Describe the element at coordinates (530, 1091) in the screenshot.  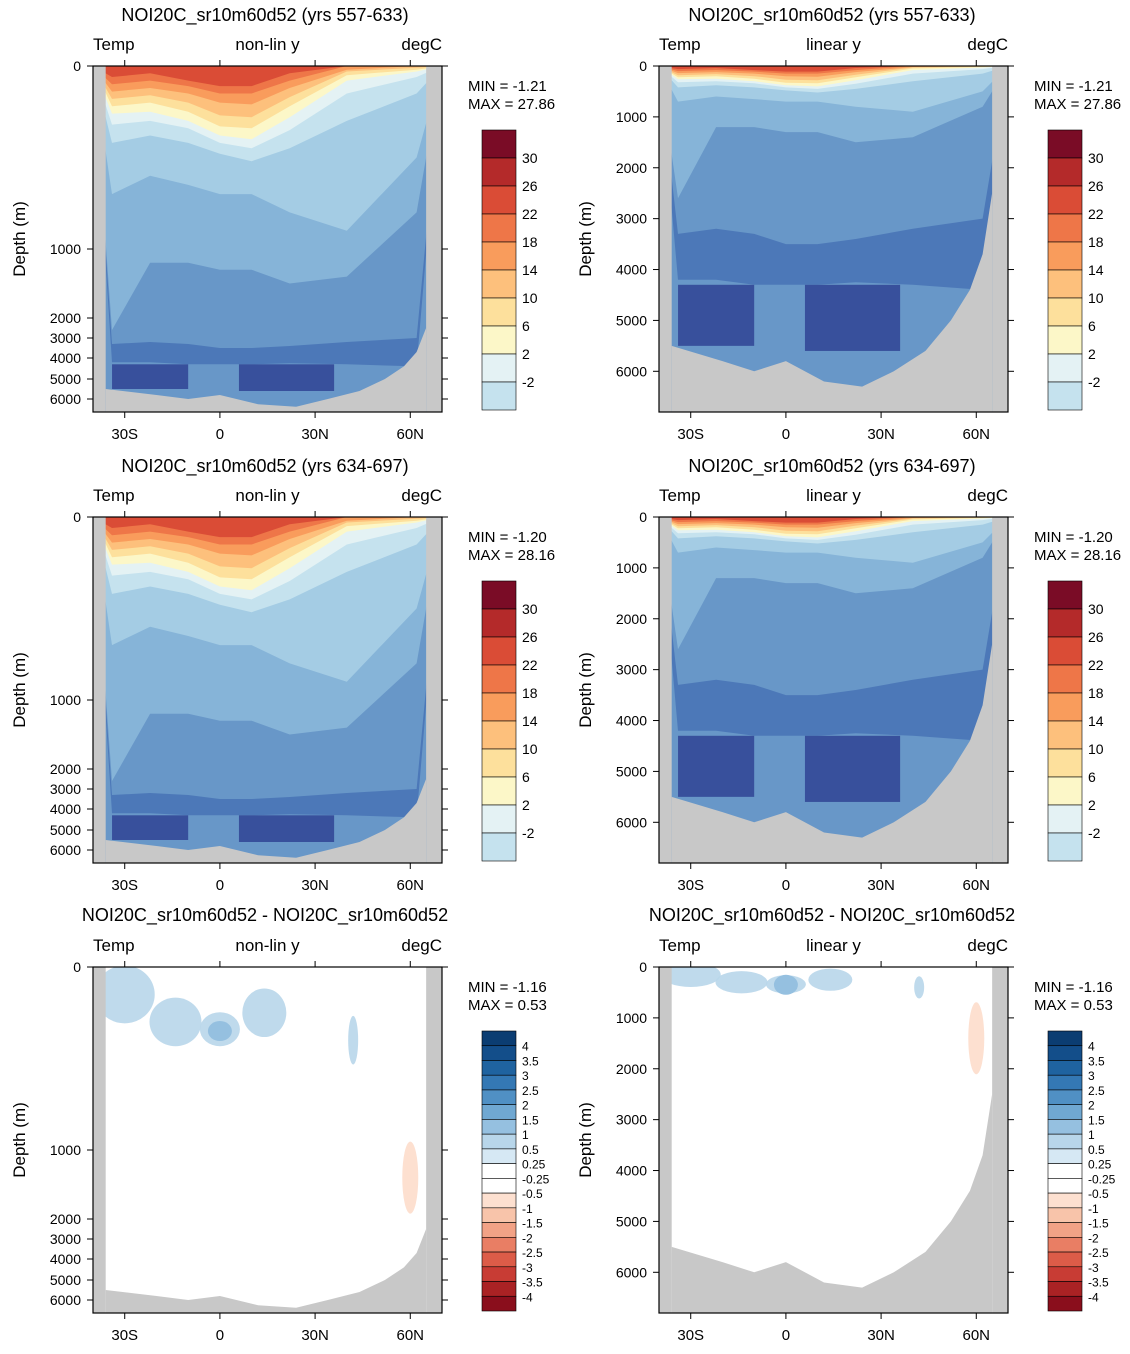
I see `colorbar-label-4-3: 2.5` at that location.